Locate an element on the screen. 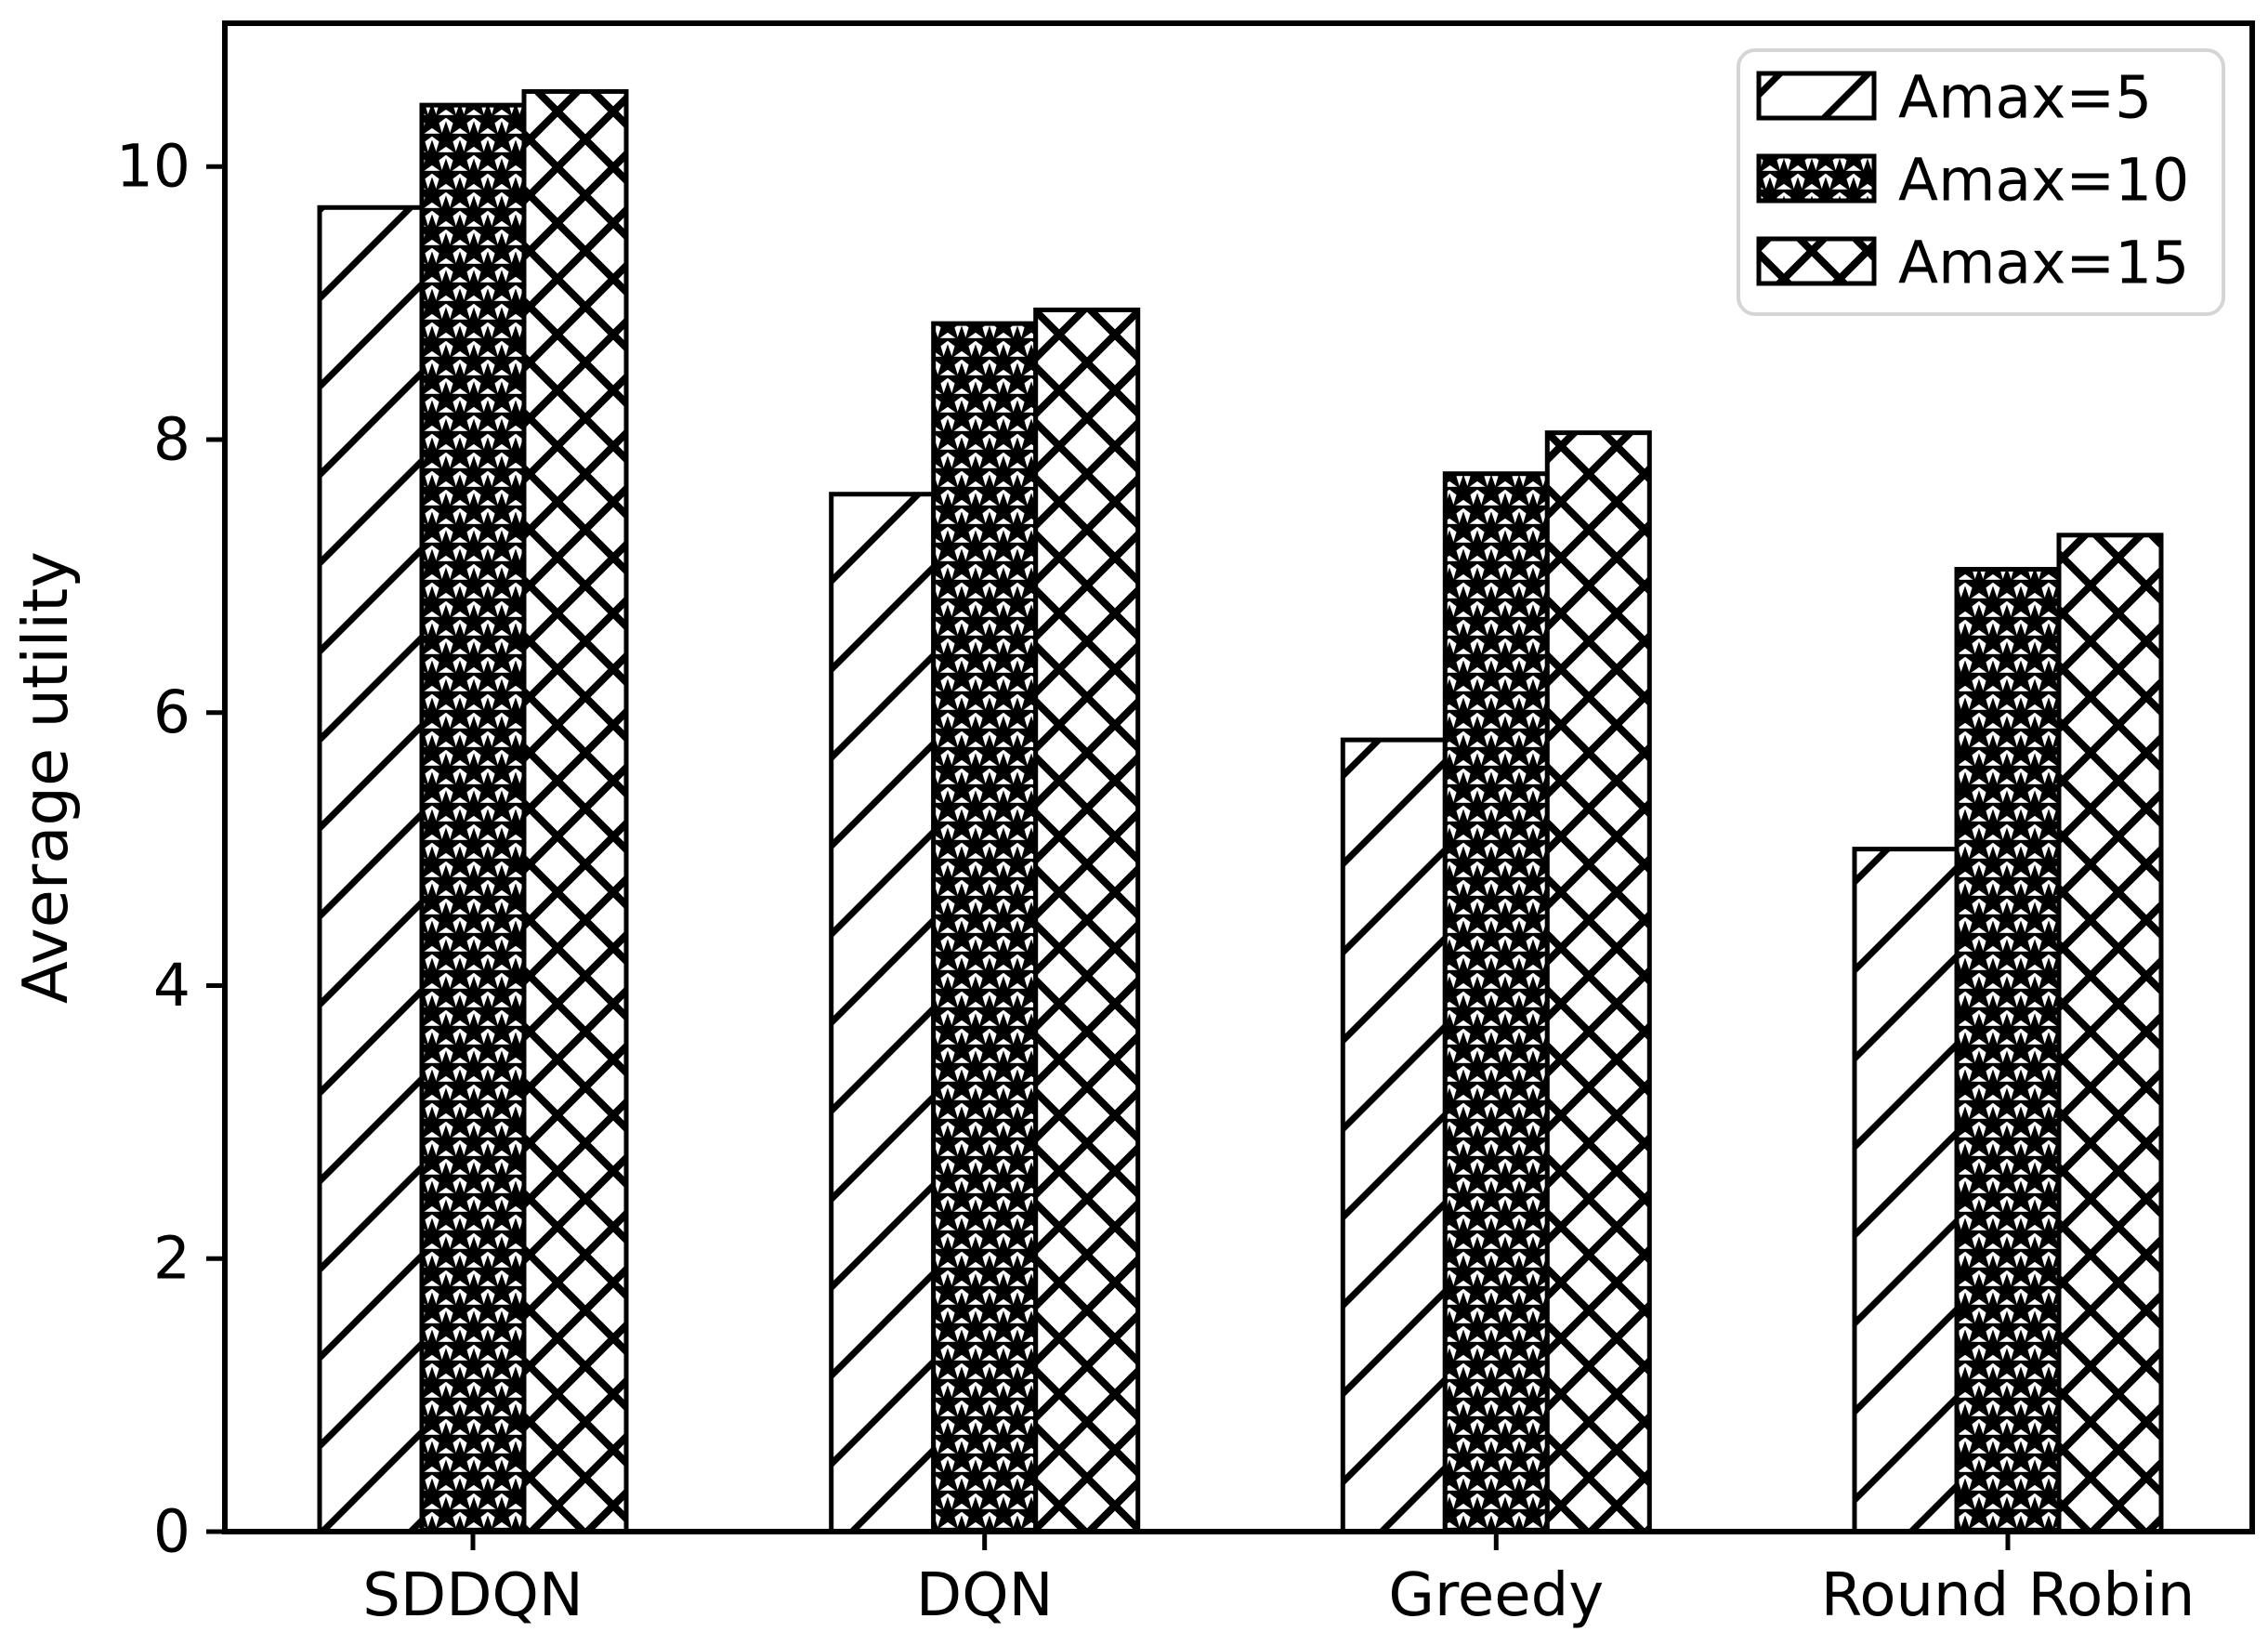 The width and height of the screenshot is (2268, 1645). legend-item-amax=15: Amax=15 is located at coordinates (1972, 264).